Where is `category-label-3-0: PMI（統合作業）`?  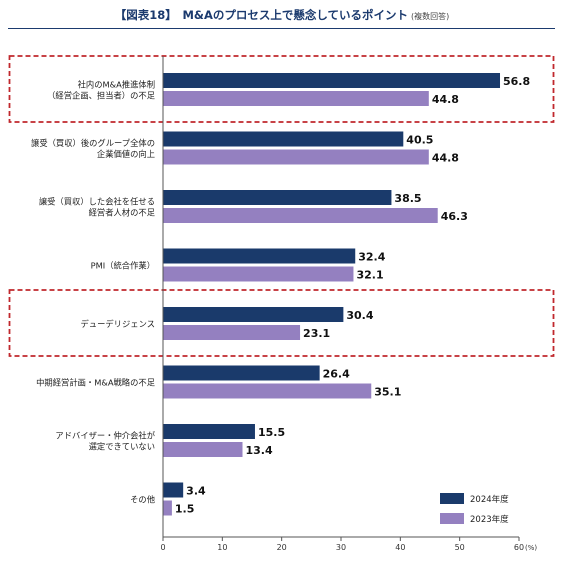
category-label-3-0: PMI（統合作業） is located at coordinates (123, 266).